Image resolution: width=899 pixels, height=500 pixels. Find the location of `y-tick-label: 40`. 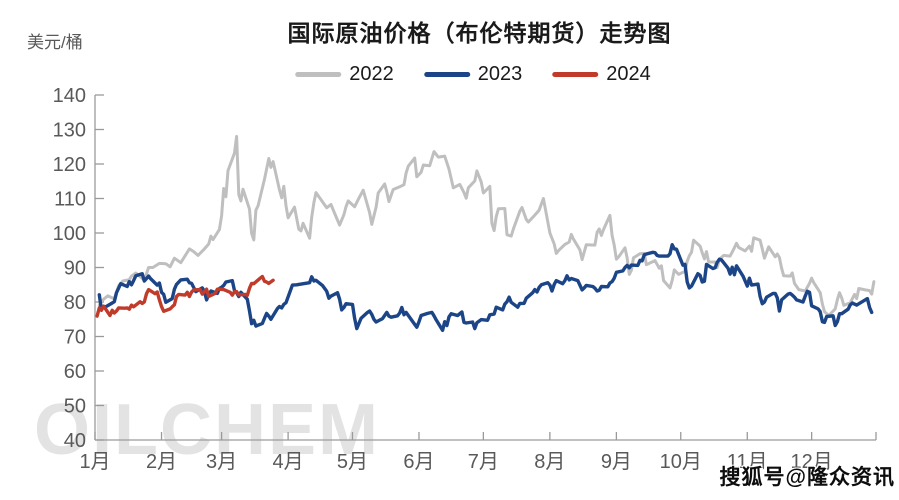

y-tick-label: 40 is located at coordinates (75, 441).